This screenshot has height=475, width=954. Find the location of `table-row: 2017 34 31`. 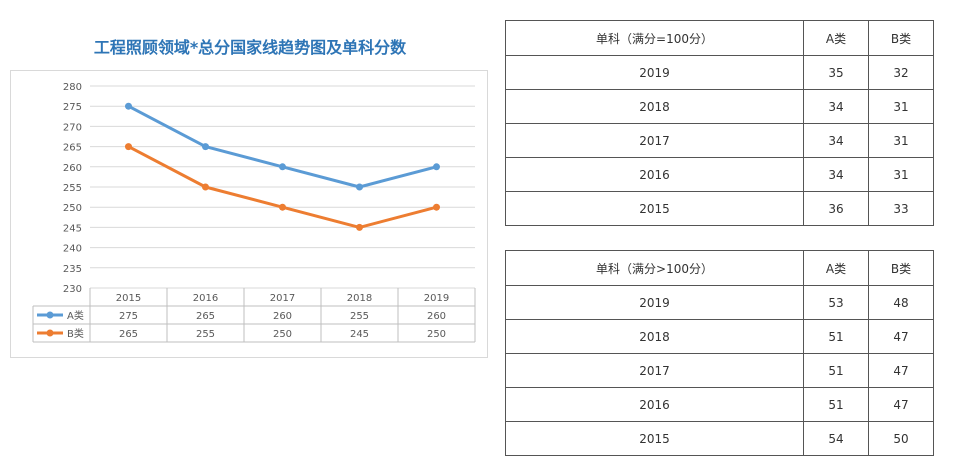

table-row: 2017 34 31 is located at coordinates (719, 140).